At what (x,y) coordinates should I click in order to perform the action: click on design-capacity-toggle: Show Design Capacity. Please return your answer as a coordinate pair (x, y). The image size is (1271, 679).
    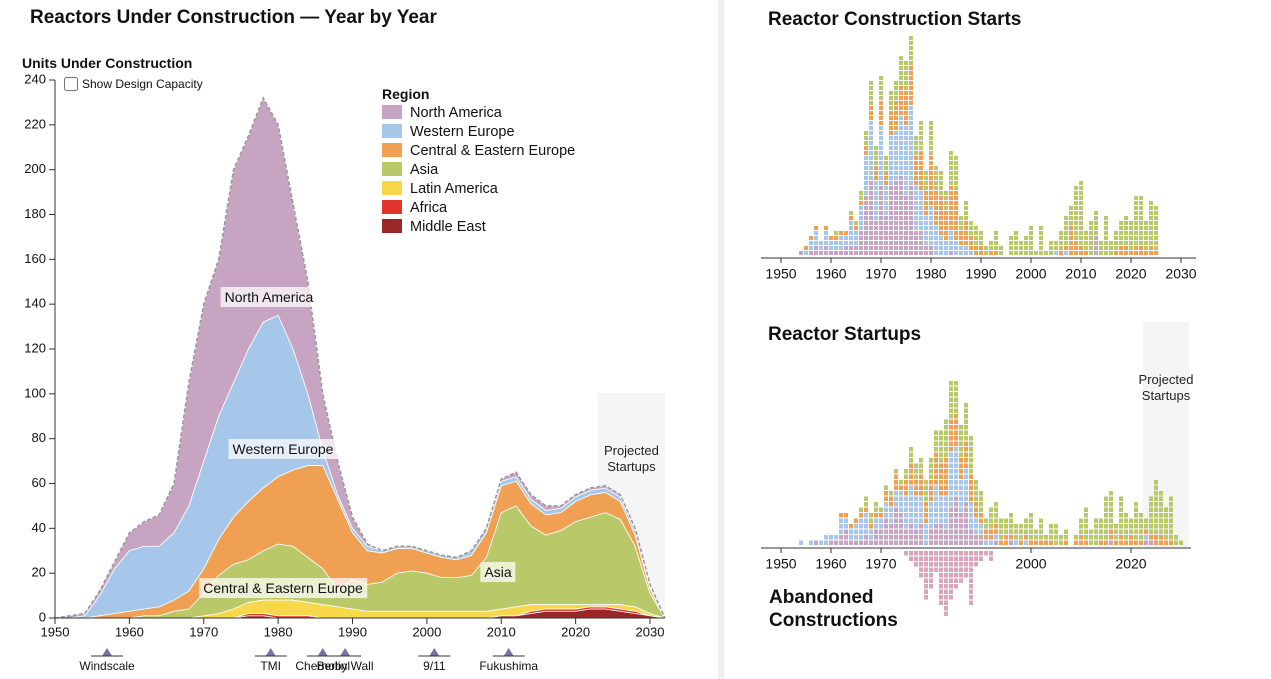
    Looking at the image, I should click on (133, 84).